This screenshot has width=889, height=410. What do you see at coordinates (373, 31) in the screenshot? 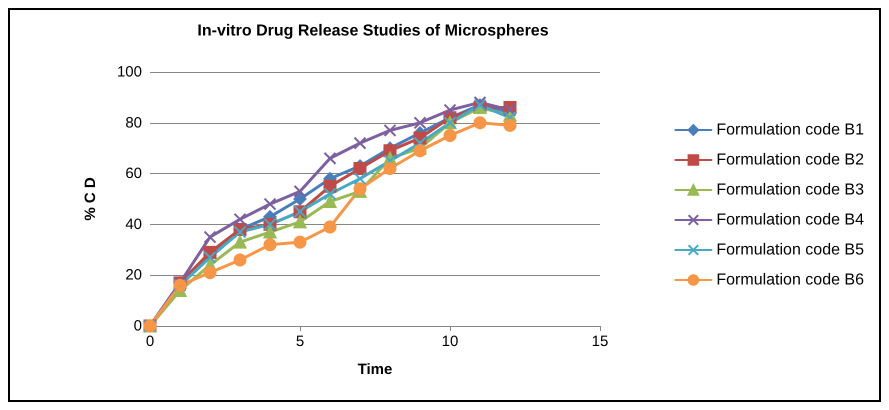
I see `chart-title: In-vitro Drug Release Studies of Microspheres` at bounding box center [373, 31].